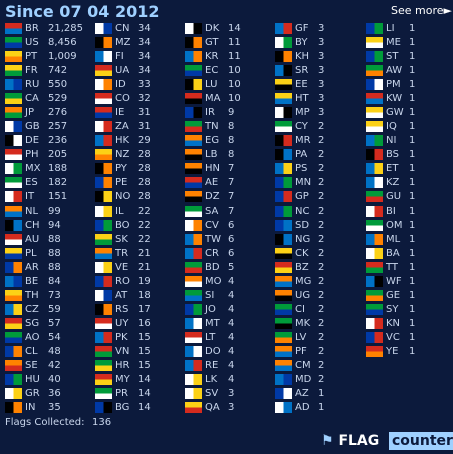 The image size is (453, 454). What do you see at coordinates (122, 225) in the screenshot?
I see `country-code: BO` at bounding box center [122, 225].